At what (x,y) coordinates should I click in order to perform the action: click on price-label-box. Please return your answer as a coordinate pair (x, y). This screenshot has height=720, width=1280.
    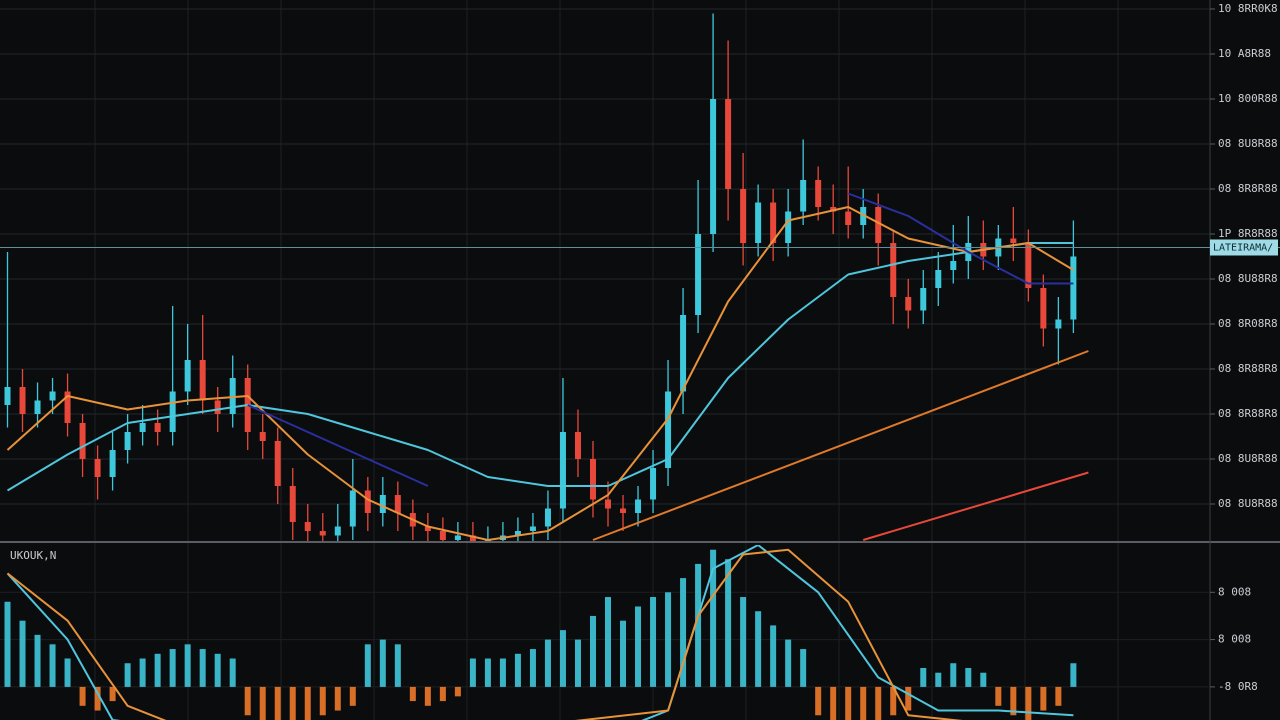
    Looking at the image, I should click on (1244, 247).